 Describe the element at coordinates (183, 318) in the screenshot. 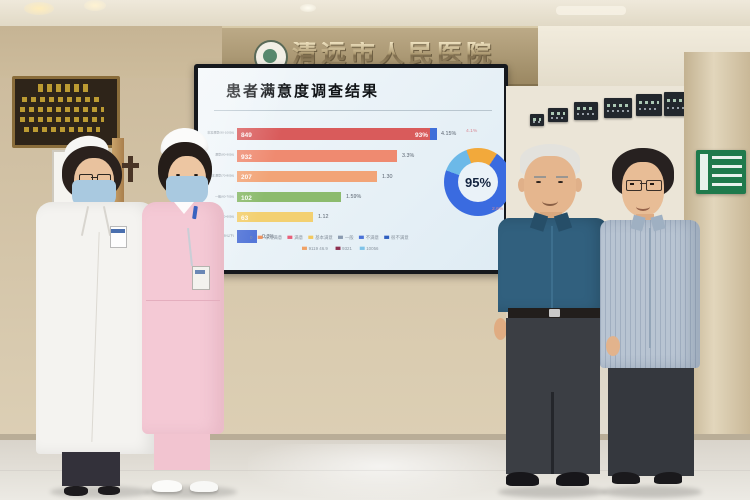

I see `nurse-uniform` at that location.